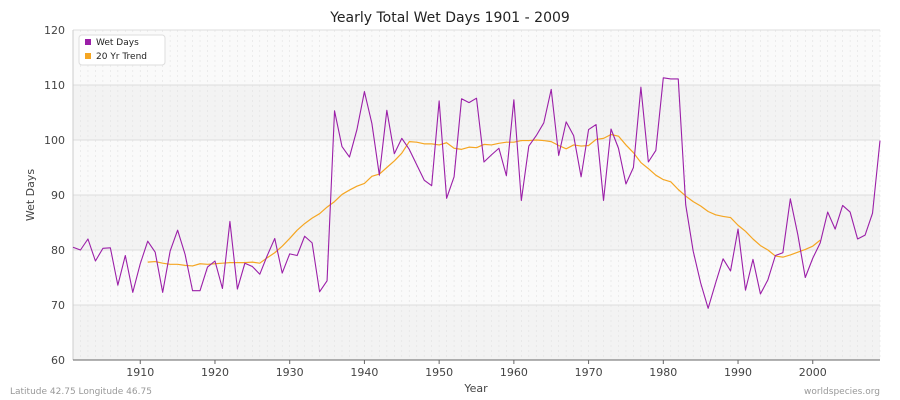 This screenshot has height=400, width=900. What do you see at coordinates (140, 372) in the screenshot?
I see `x-tick-label: 1910` at bounding box center [140, 372].